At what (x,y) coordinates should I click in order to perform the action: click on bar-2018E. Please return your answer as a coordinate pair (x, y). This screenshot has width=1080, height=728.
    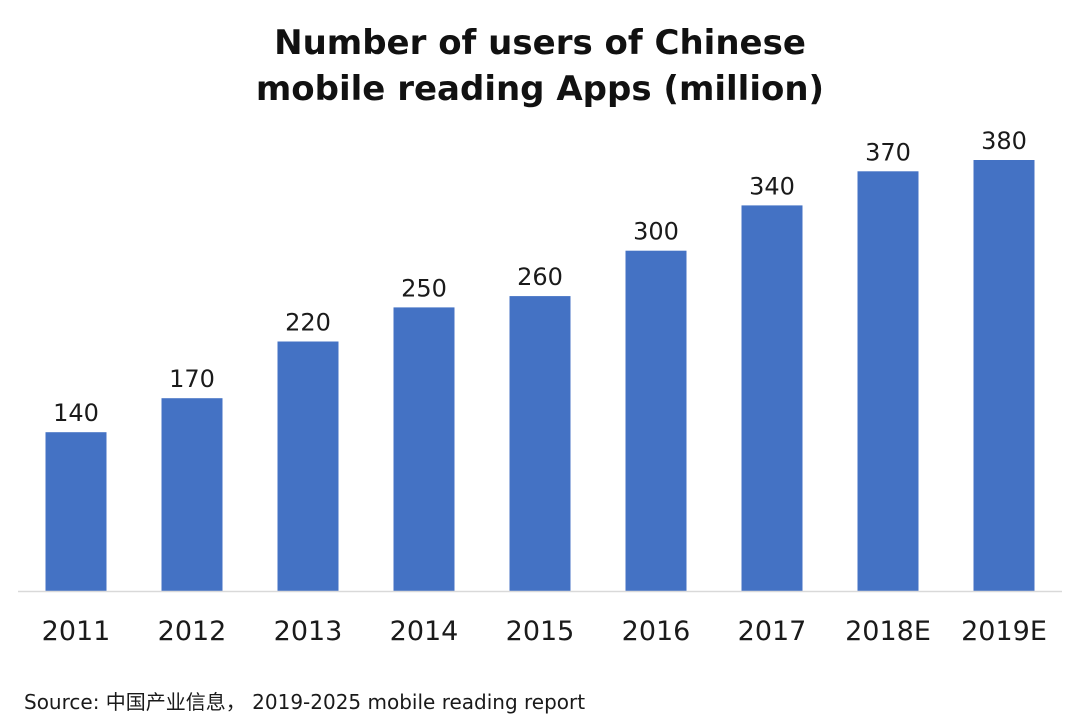
    Looking at the image, I should click on (888, 381).